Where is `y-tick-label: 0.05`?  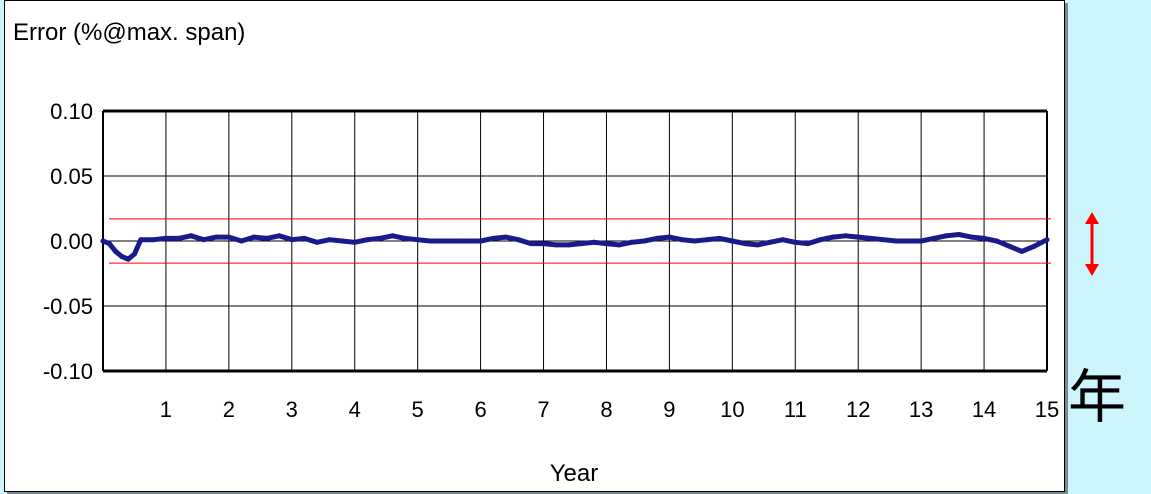 y-tick-label: 0.05 is located at coordinates (71, 176).